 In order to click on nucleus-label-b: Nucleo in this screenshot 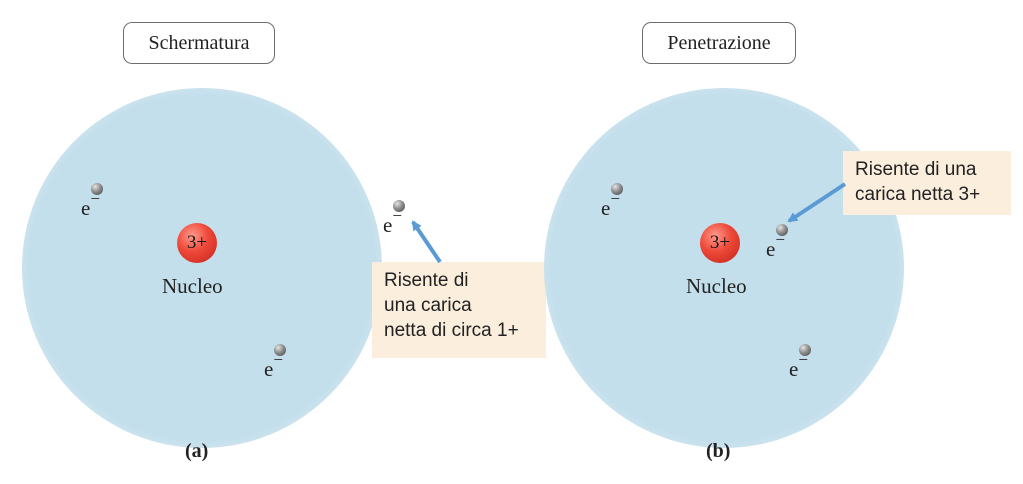, I will do `click(716, 286)`.